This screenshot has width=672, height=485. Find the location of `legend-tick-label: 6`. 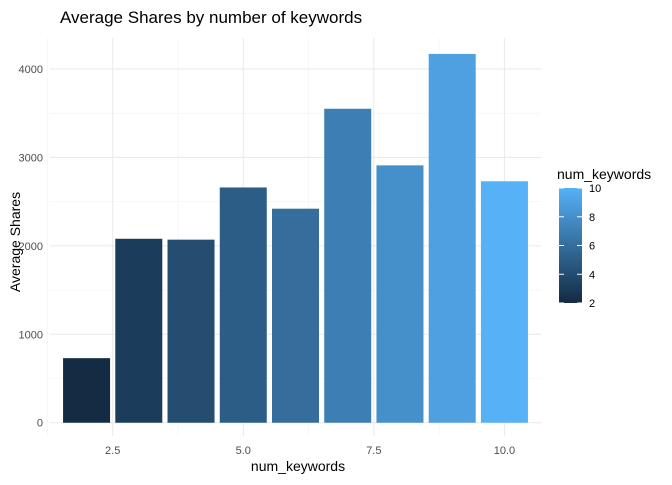

legend-tick-label: 6 is located at coordinates (592, 247).